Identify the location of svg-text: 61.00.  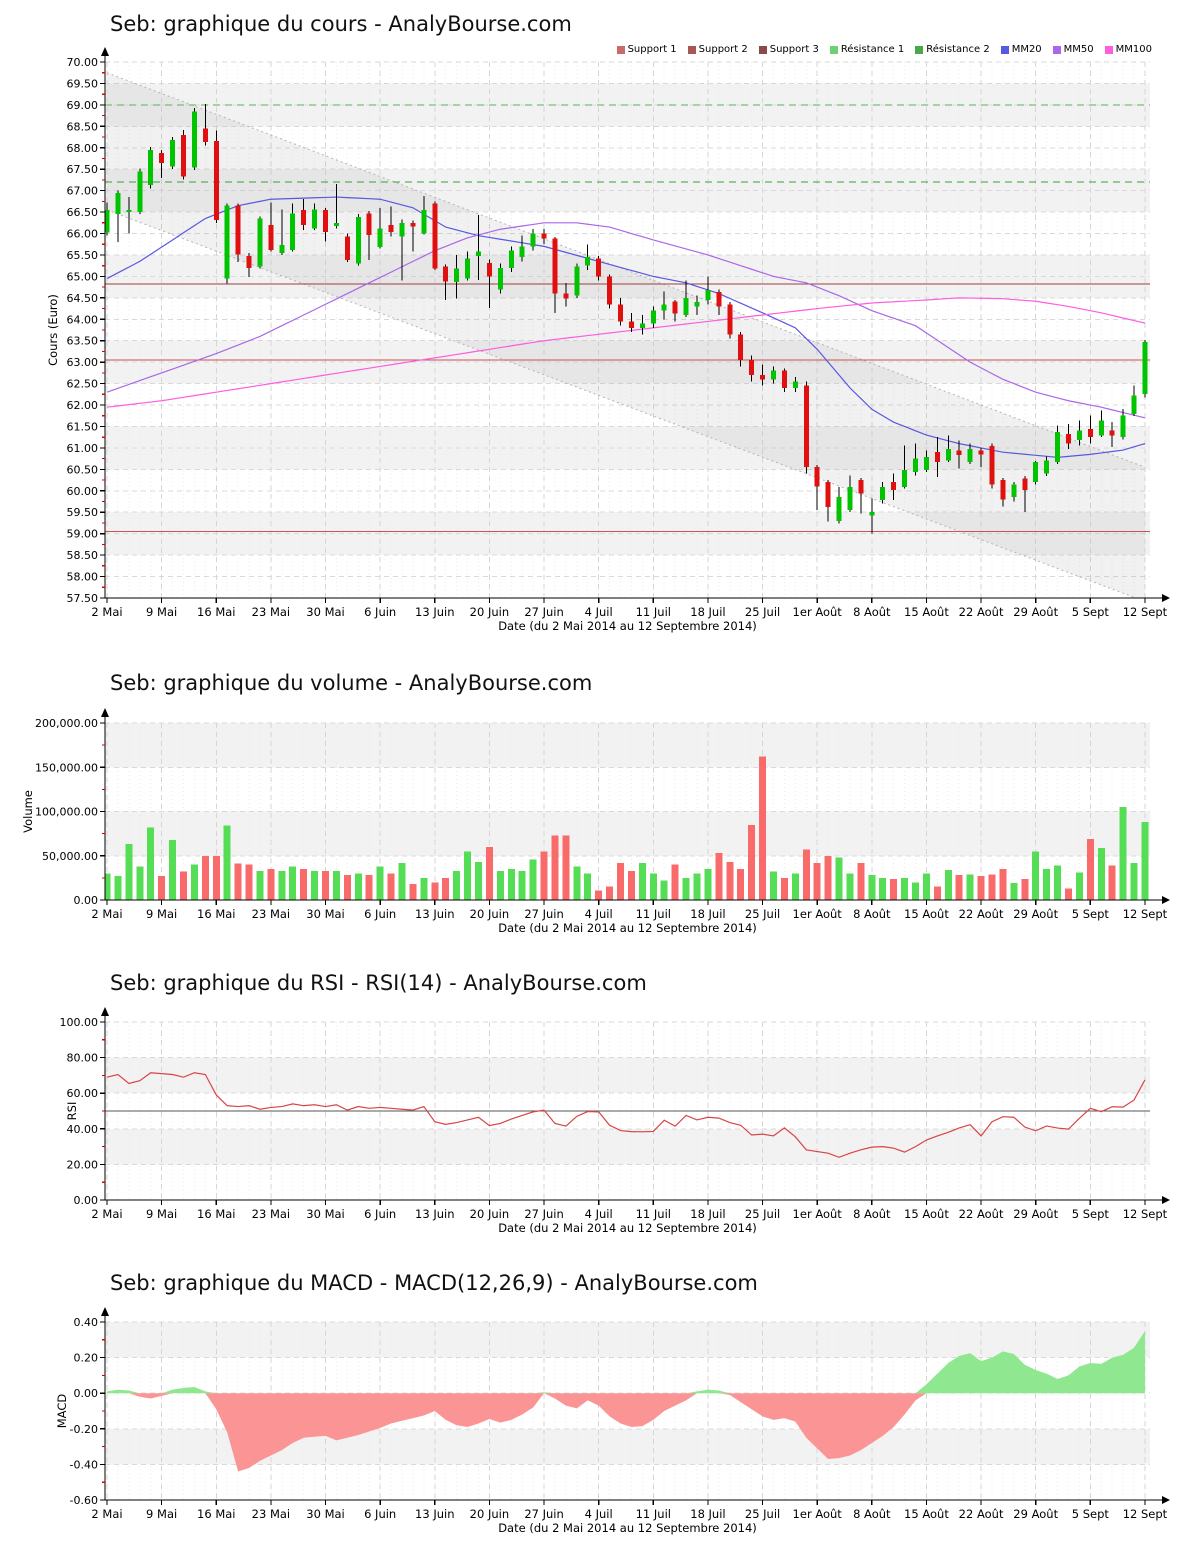
(83, 448).